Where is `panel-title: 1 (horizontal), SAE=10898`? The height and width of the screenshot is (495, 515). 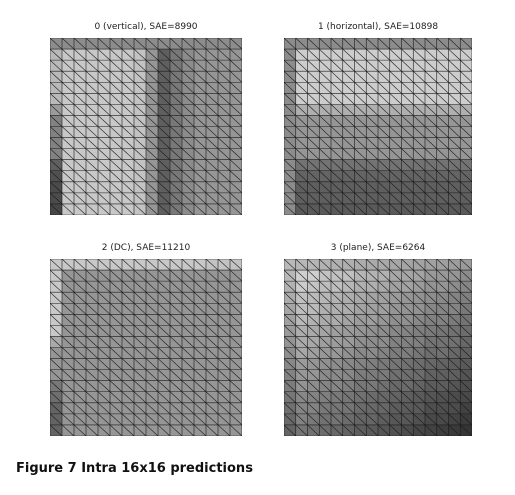 panel-title: 1 (horizontal), SAE=10898 is located at coordinates (378, 27).